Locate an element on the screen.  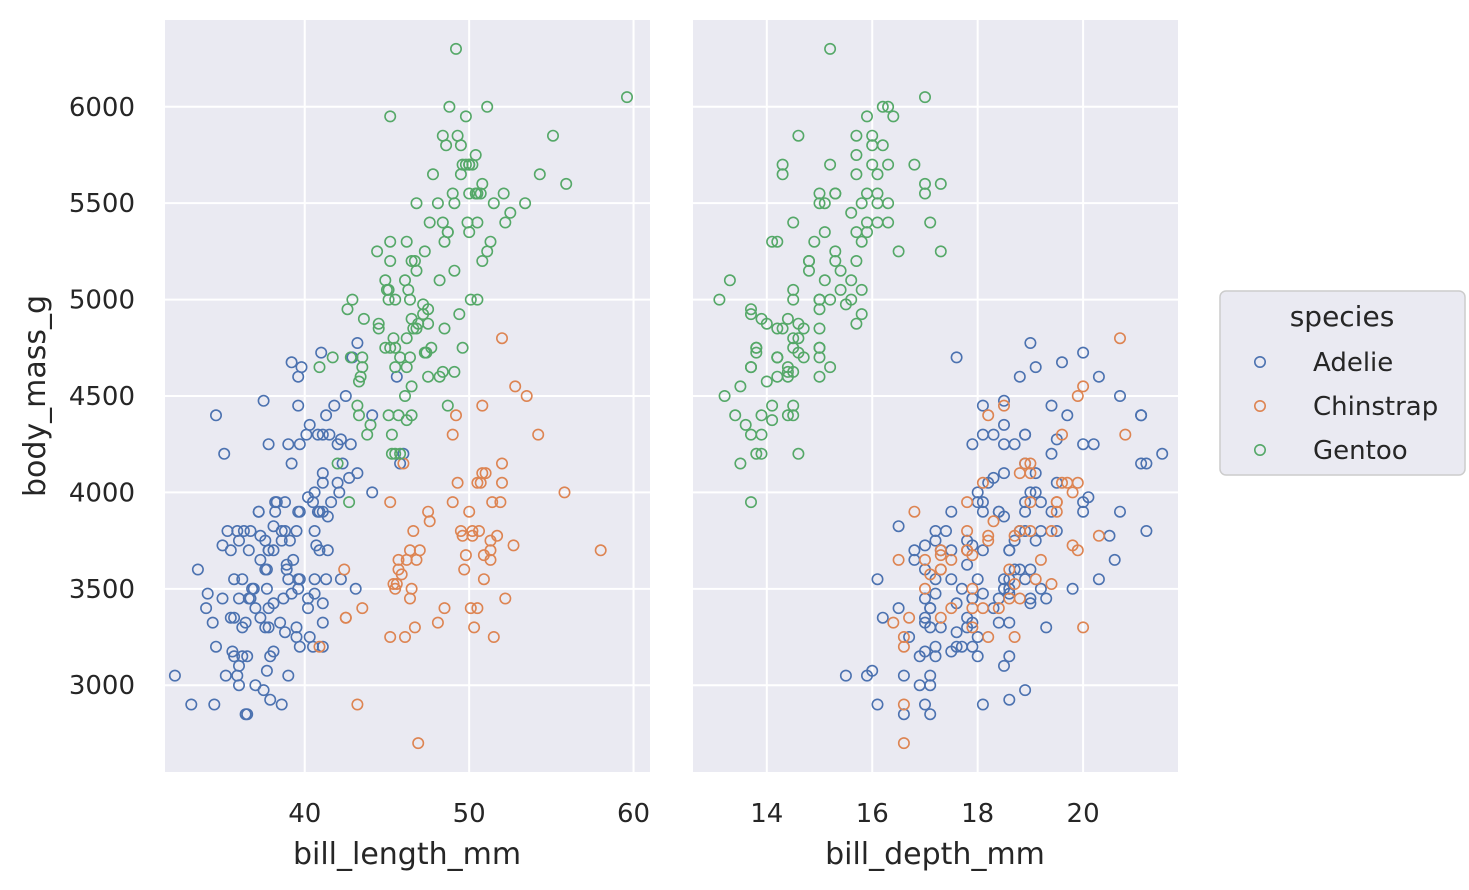
legend: species Adelie Chinstrap Gentoo is located at coordinates (1342, 383).